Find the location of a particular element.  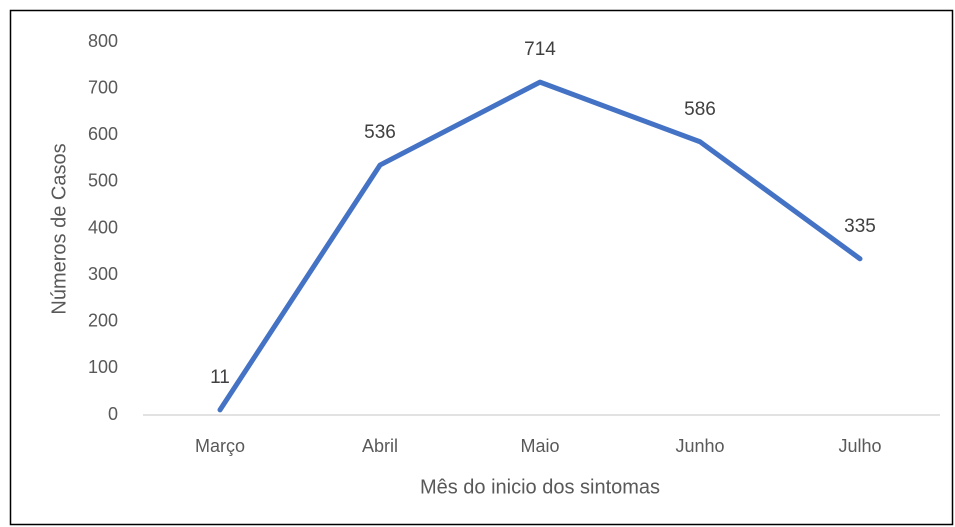

y-tick-label: 700 is located at coordinates (103, 87).